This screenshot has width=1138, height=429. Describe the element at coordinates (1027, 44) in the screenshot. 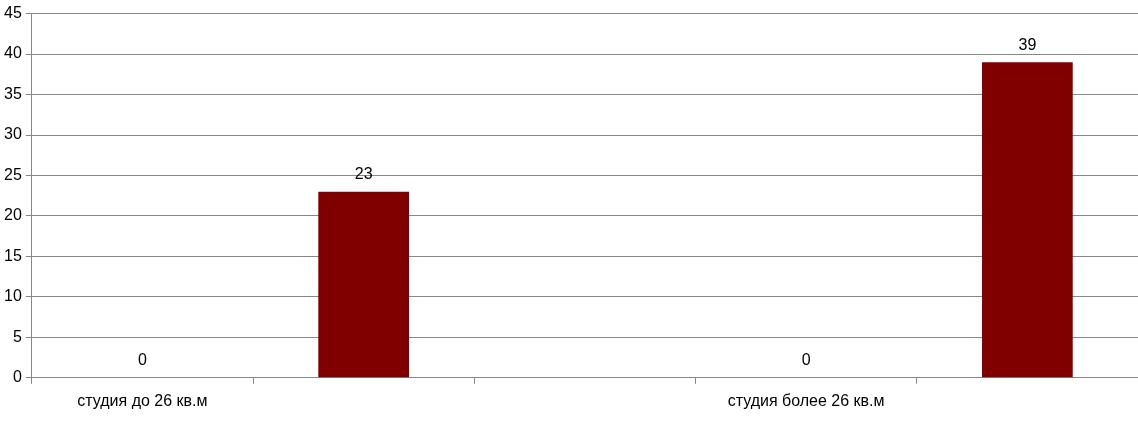

I see `data-label: 39` at that location.